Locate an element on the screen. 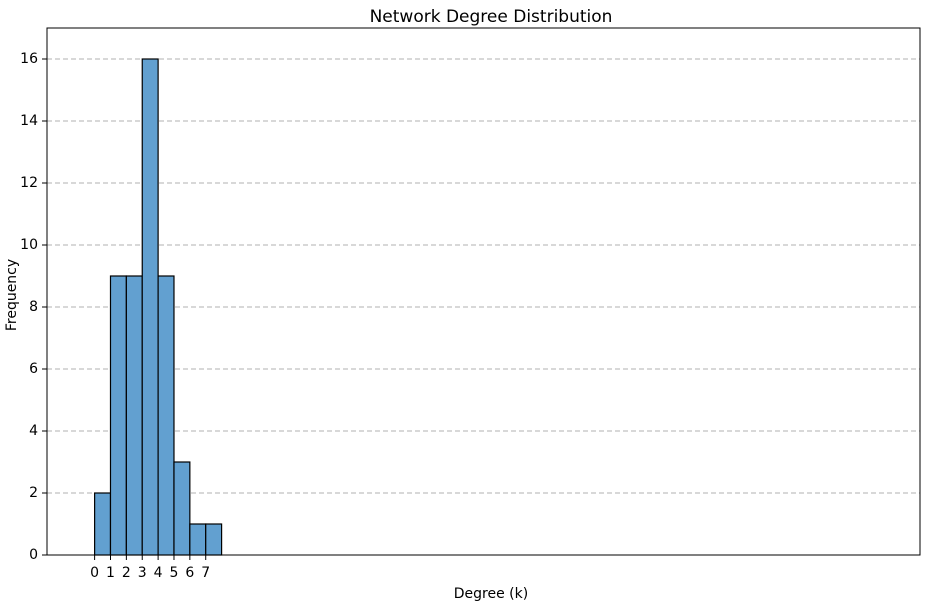  x-tick-label: 1 is located at coordinates (110, 573).